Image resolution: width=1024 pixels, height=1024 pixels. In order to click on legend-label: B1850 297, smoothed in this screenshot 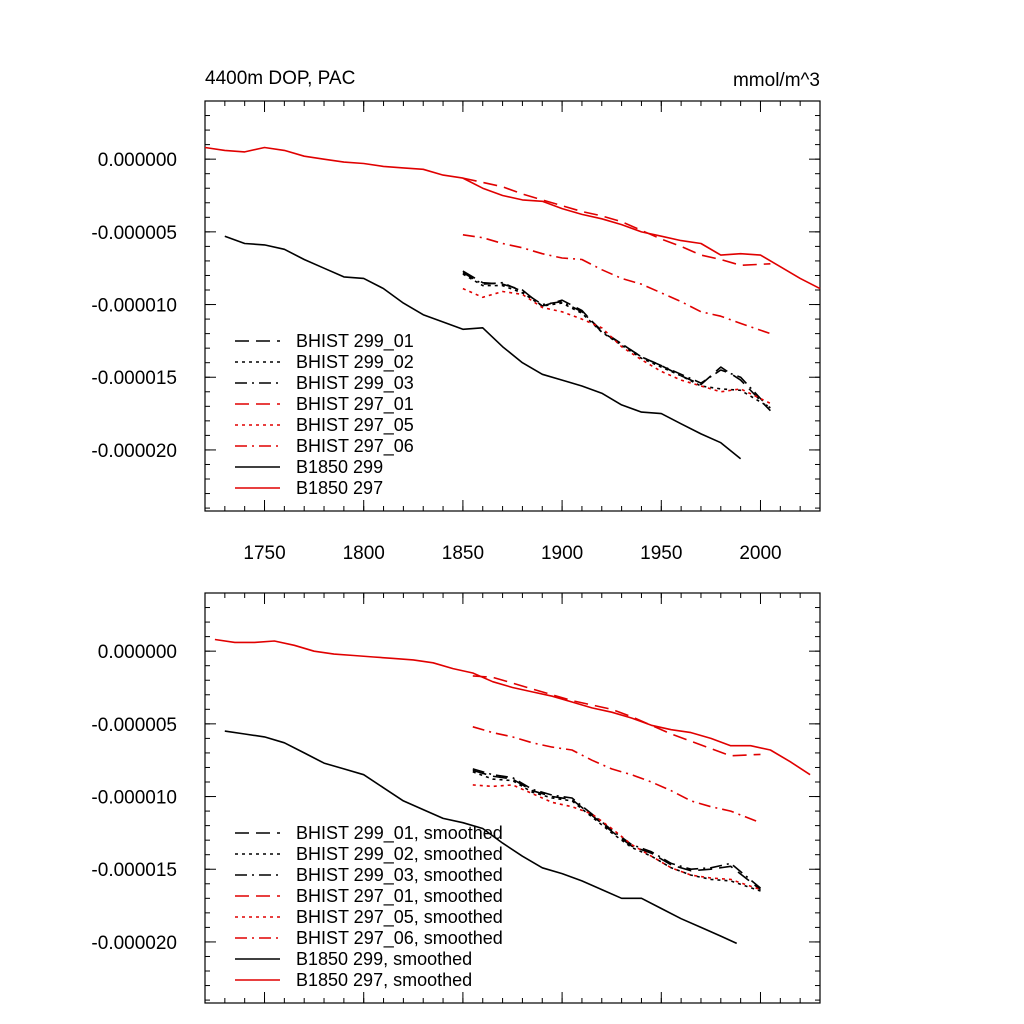, I will do `click(384, 980)`.